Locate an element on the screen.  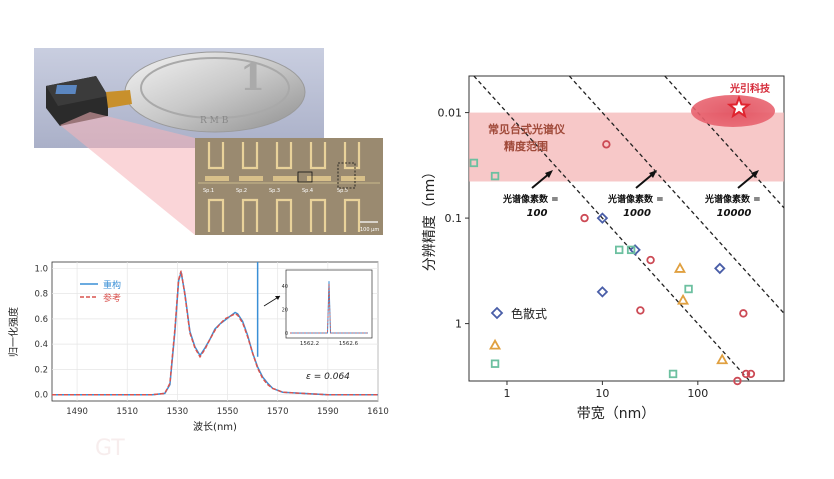
scale-bar-label: 100 μm is located at coordinates (369, 230).